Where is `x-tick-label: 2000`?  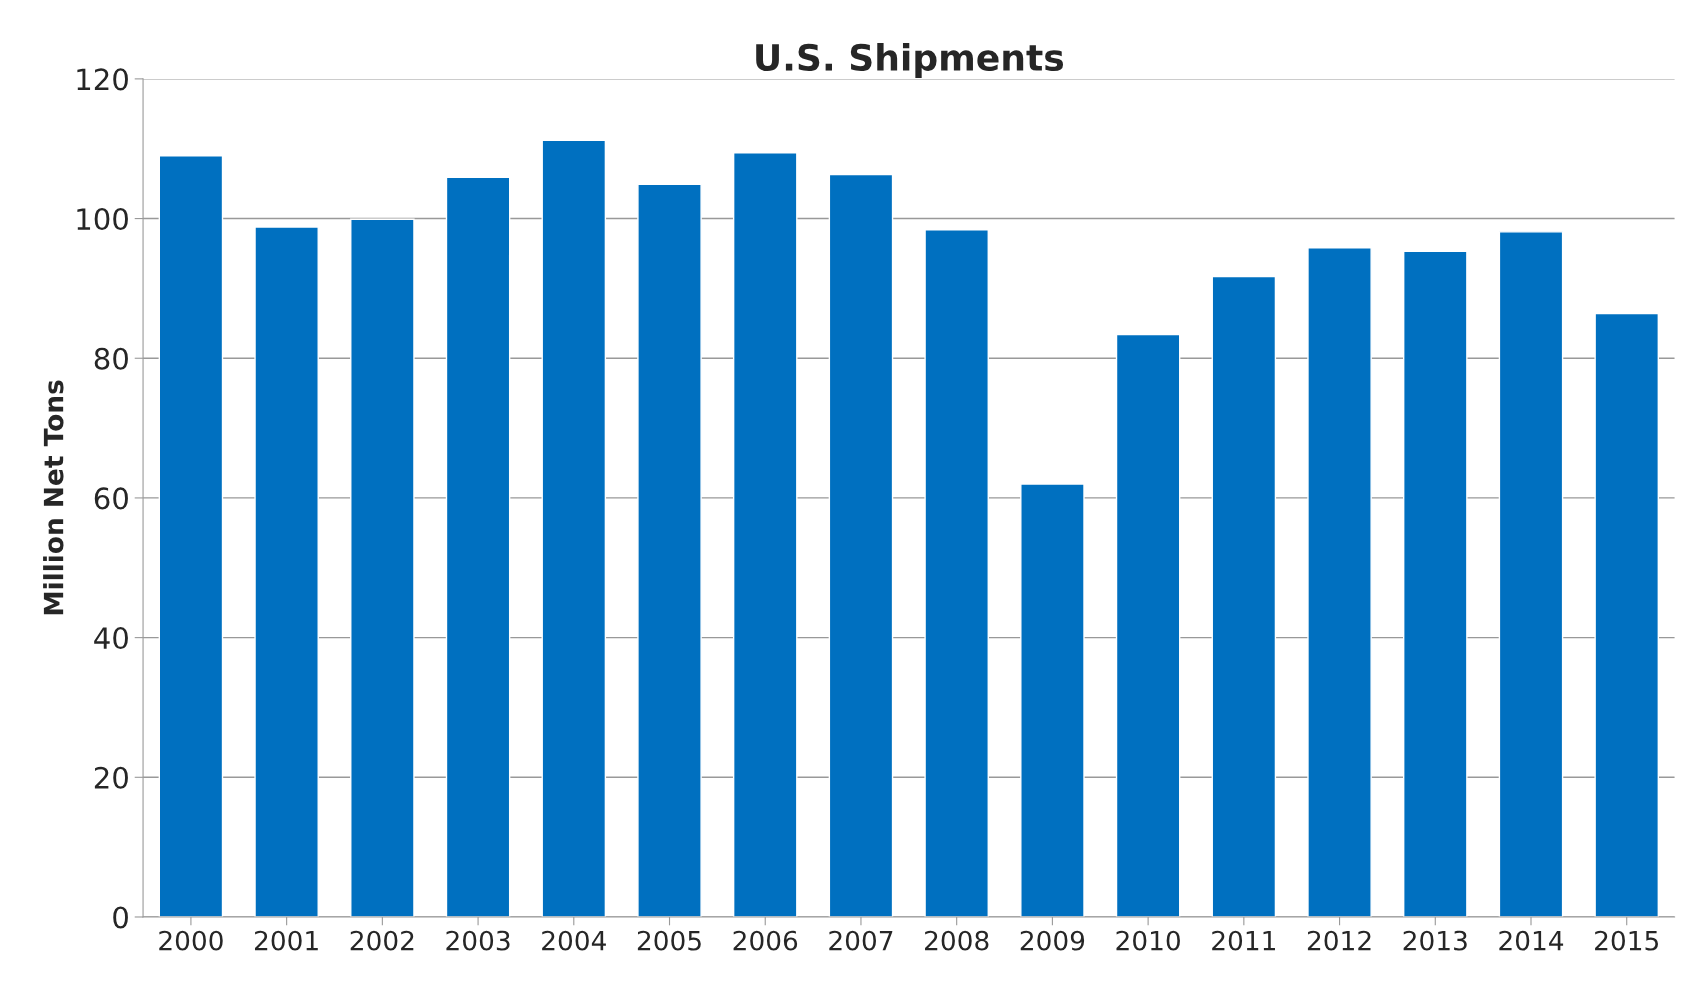 x-tick-label: 2000 is located at coordinates (191, 940).